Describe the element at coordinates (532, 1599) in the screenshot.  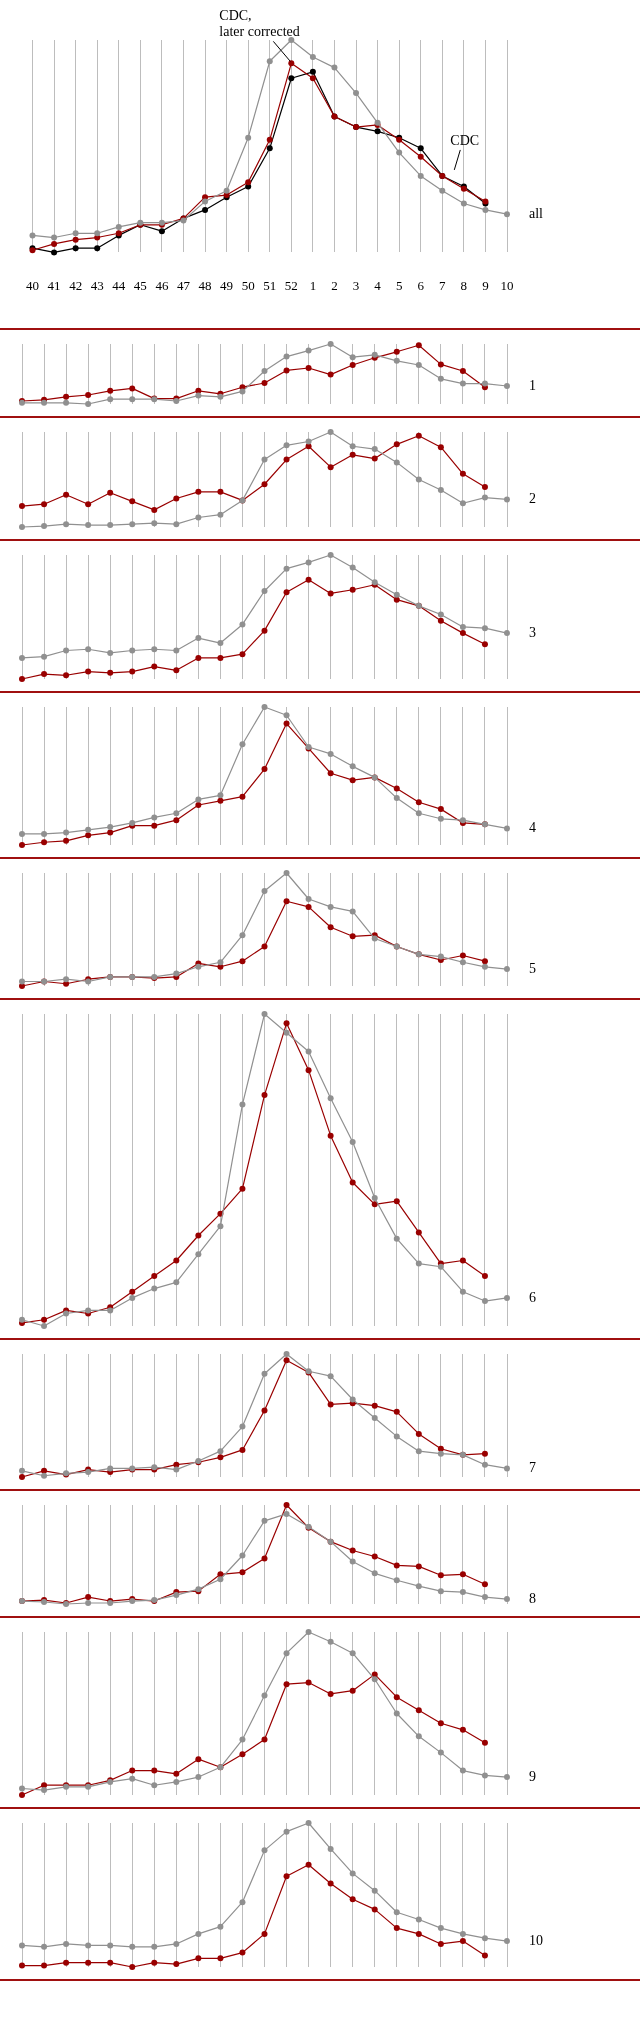
I see `text: 8` at that location.